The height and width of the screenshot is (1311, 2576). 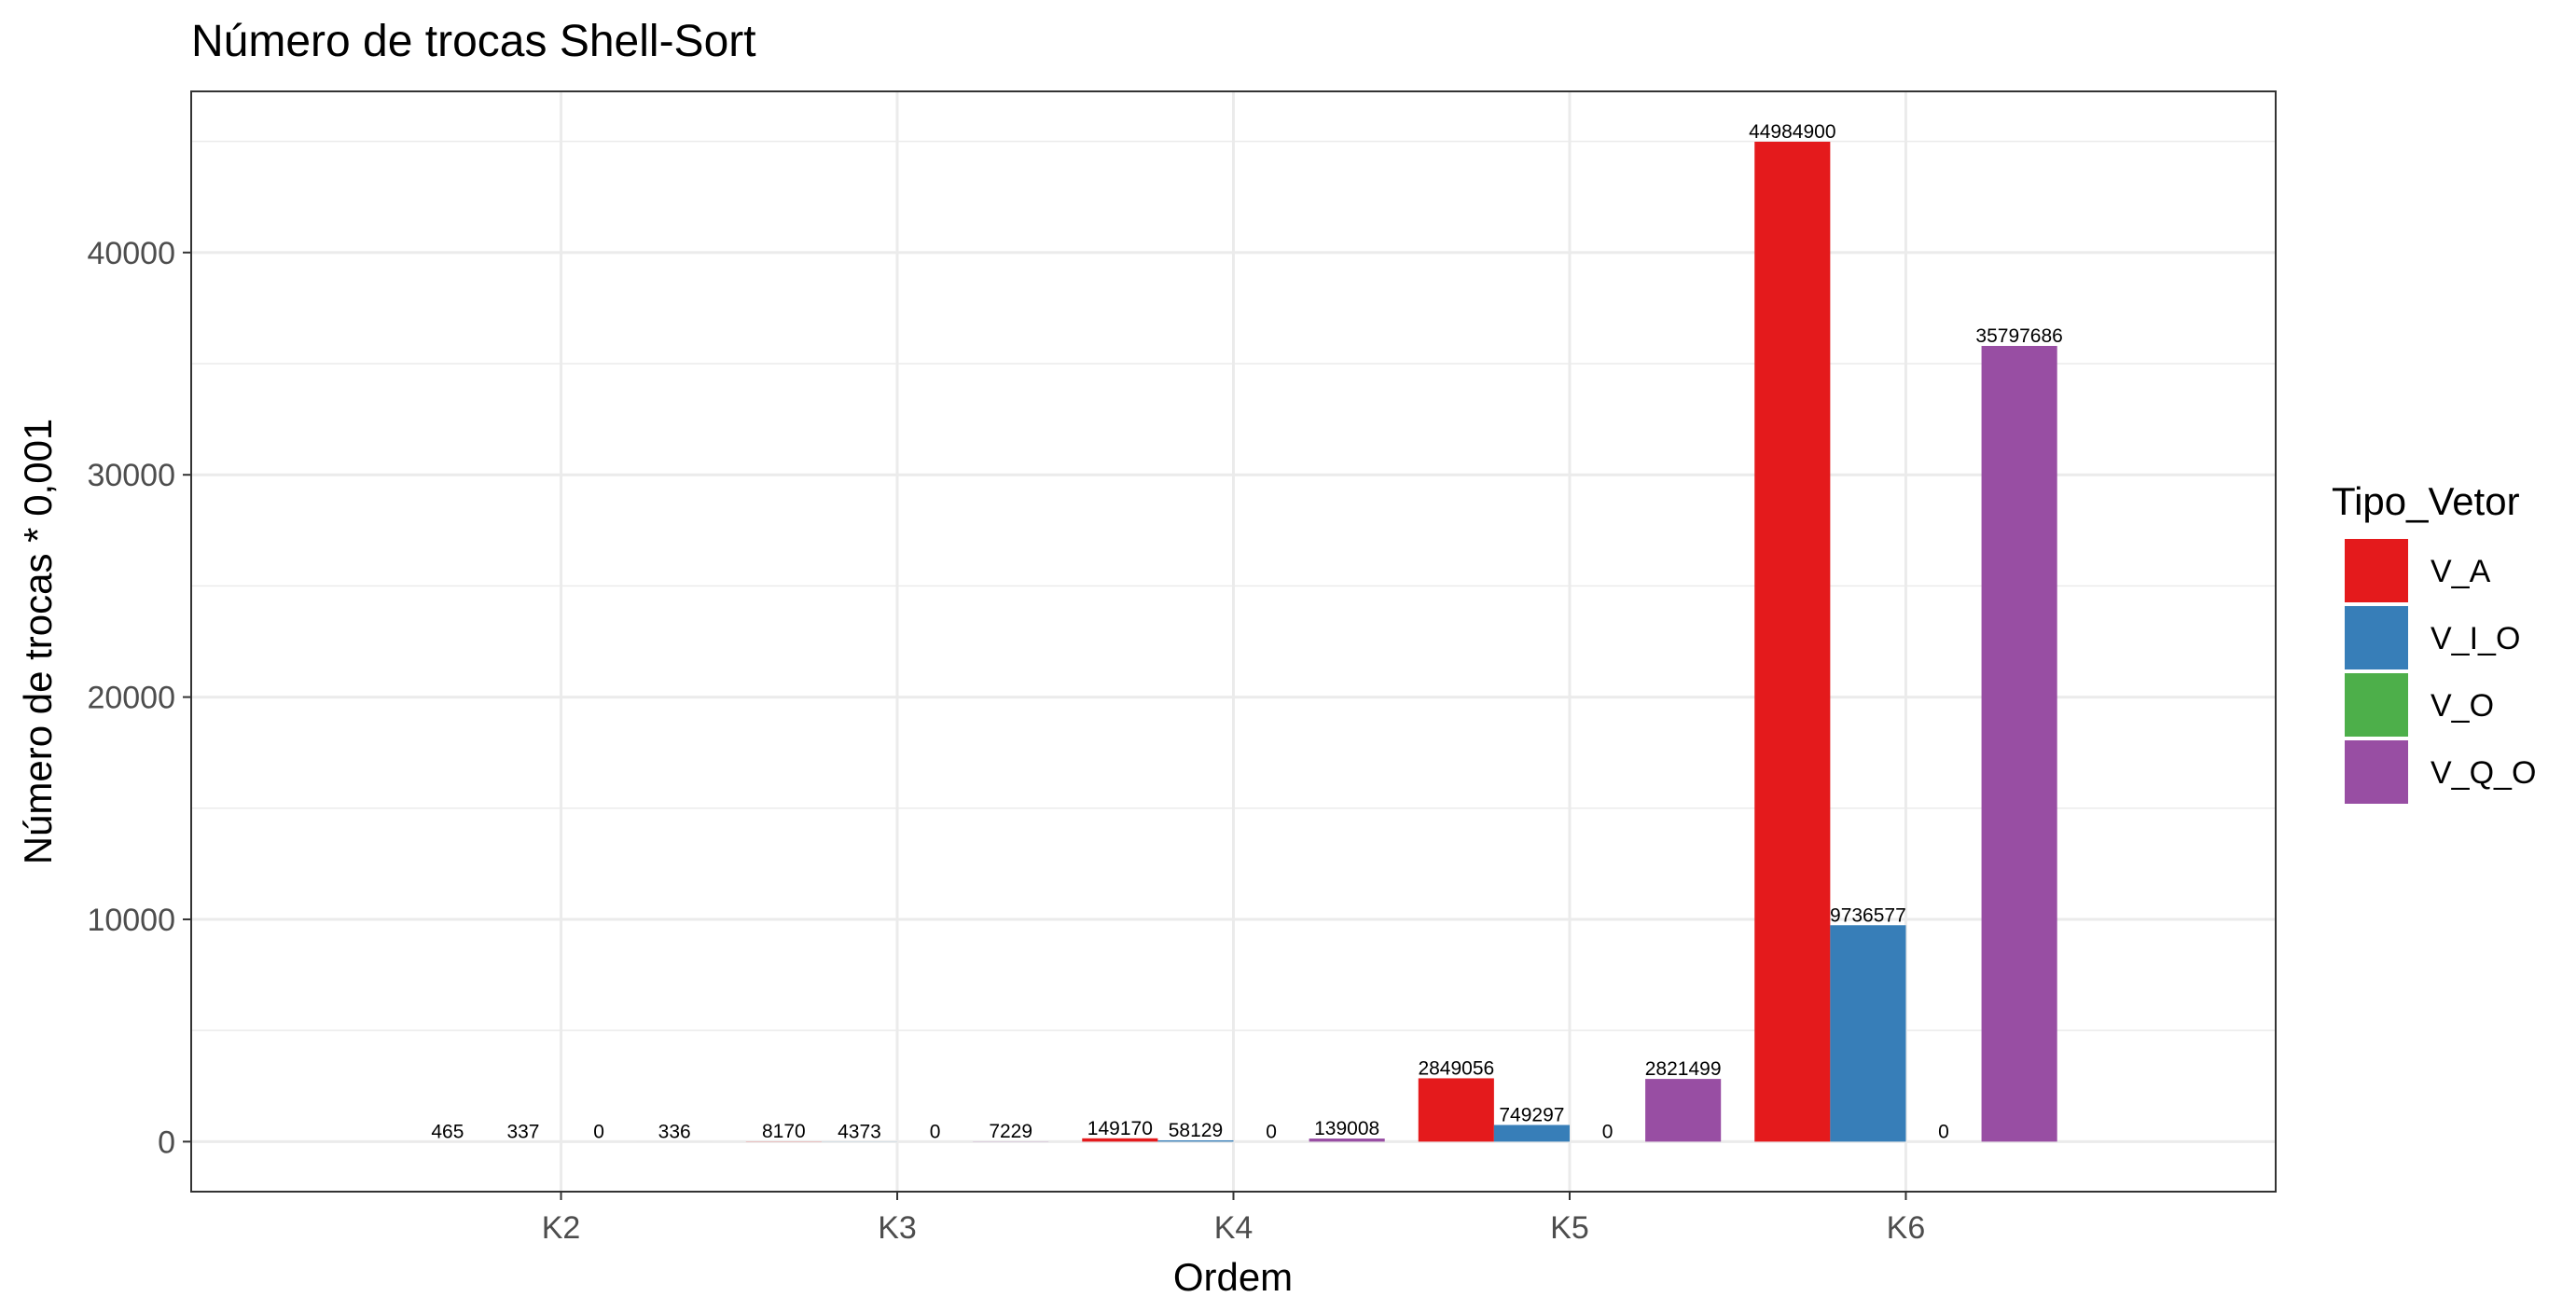 What do you see at coordinates (897, 1228) in the screenshot?
I see `x-tick-label: K3` at bounding box center [897, 1228].